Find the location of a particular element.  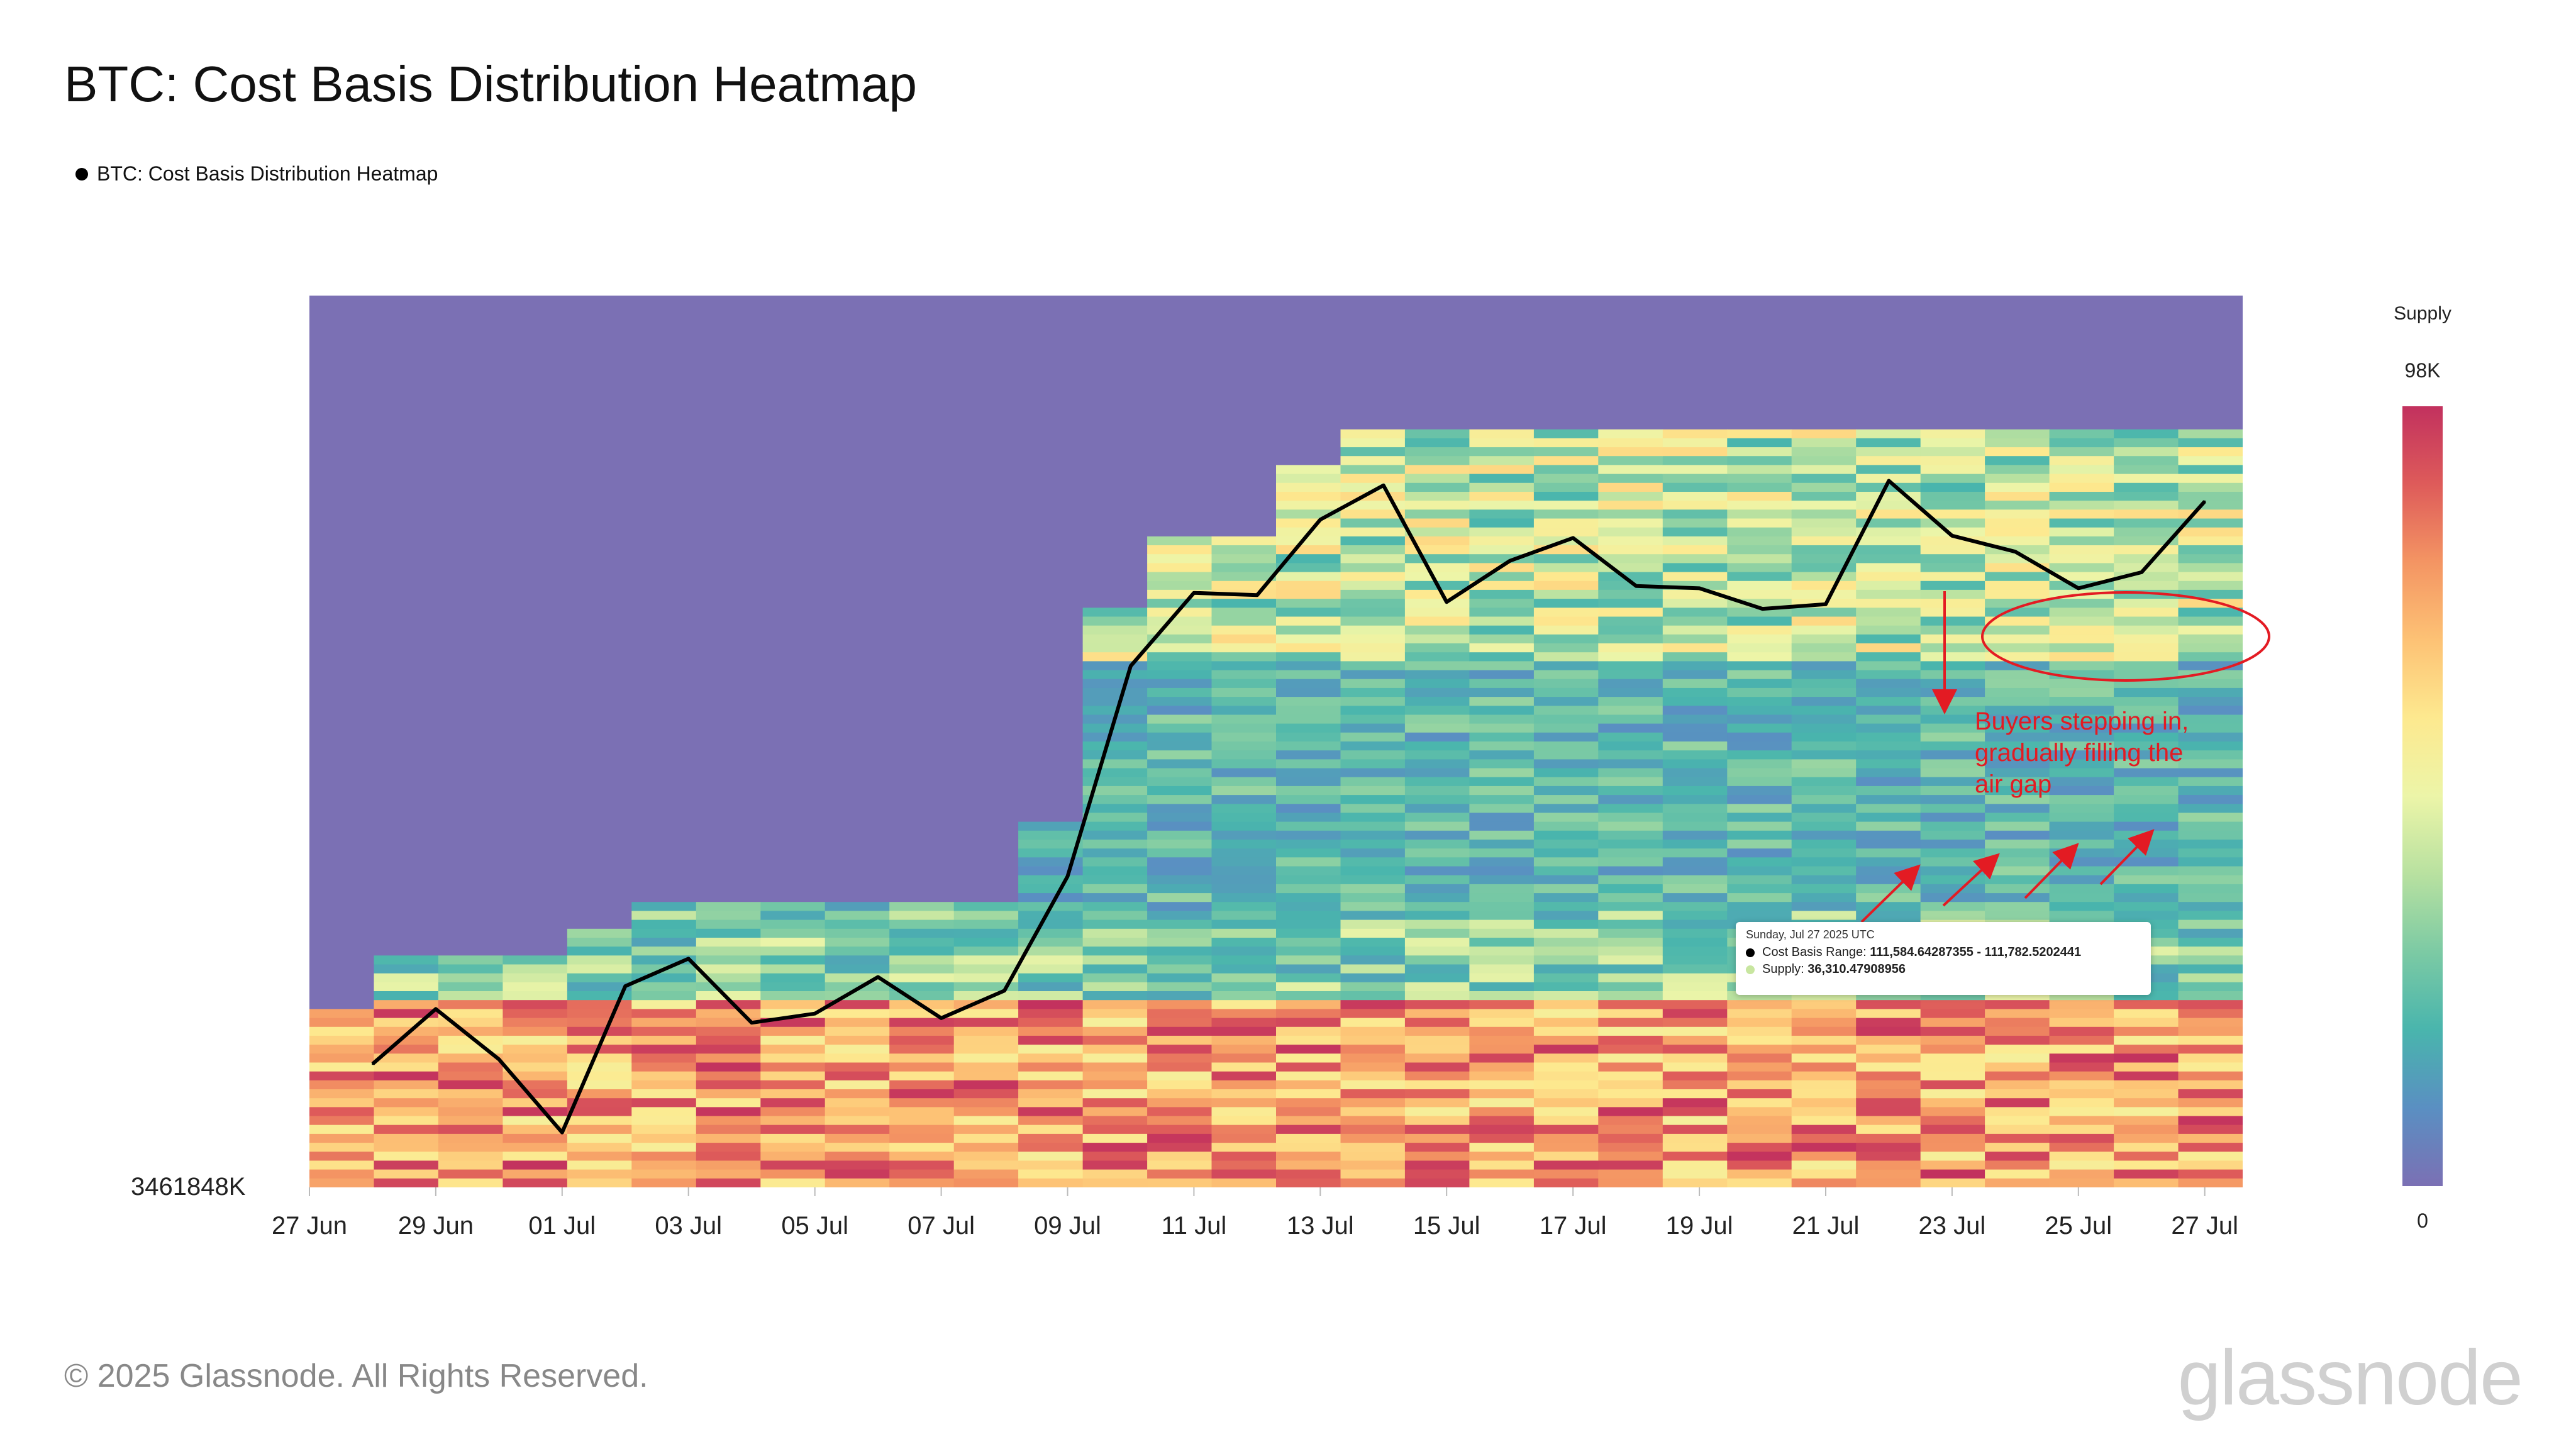

x-tick-label: 27 Jul is located at coordinates (2204, 1226).